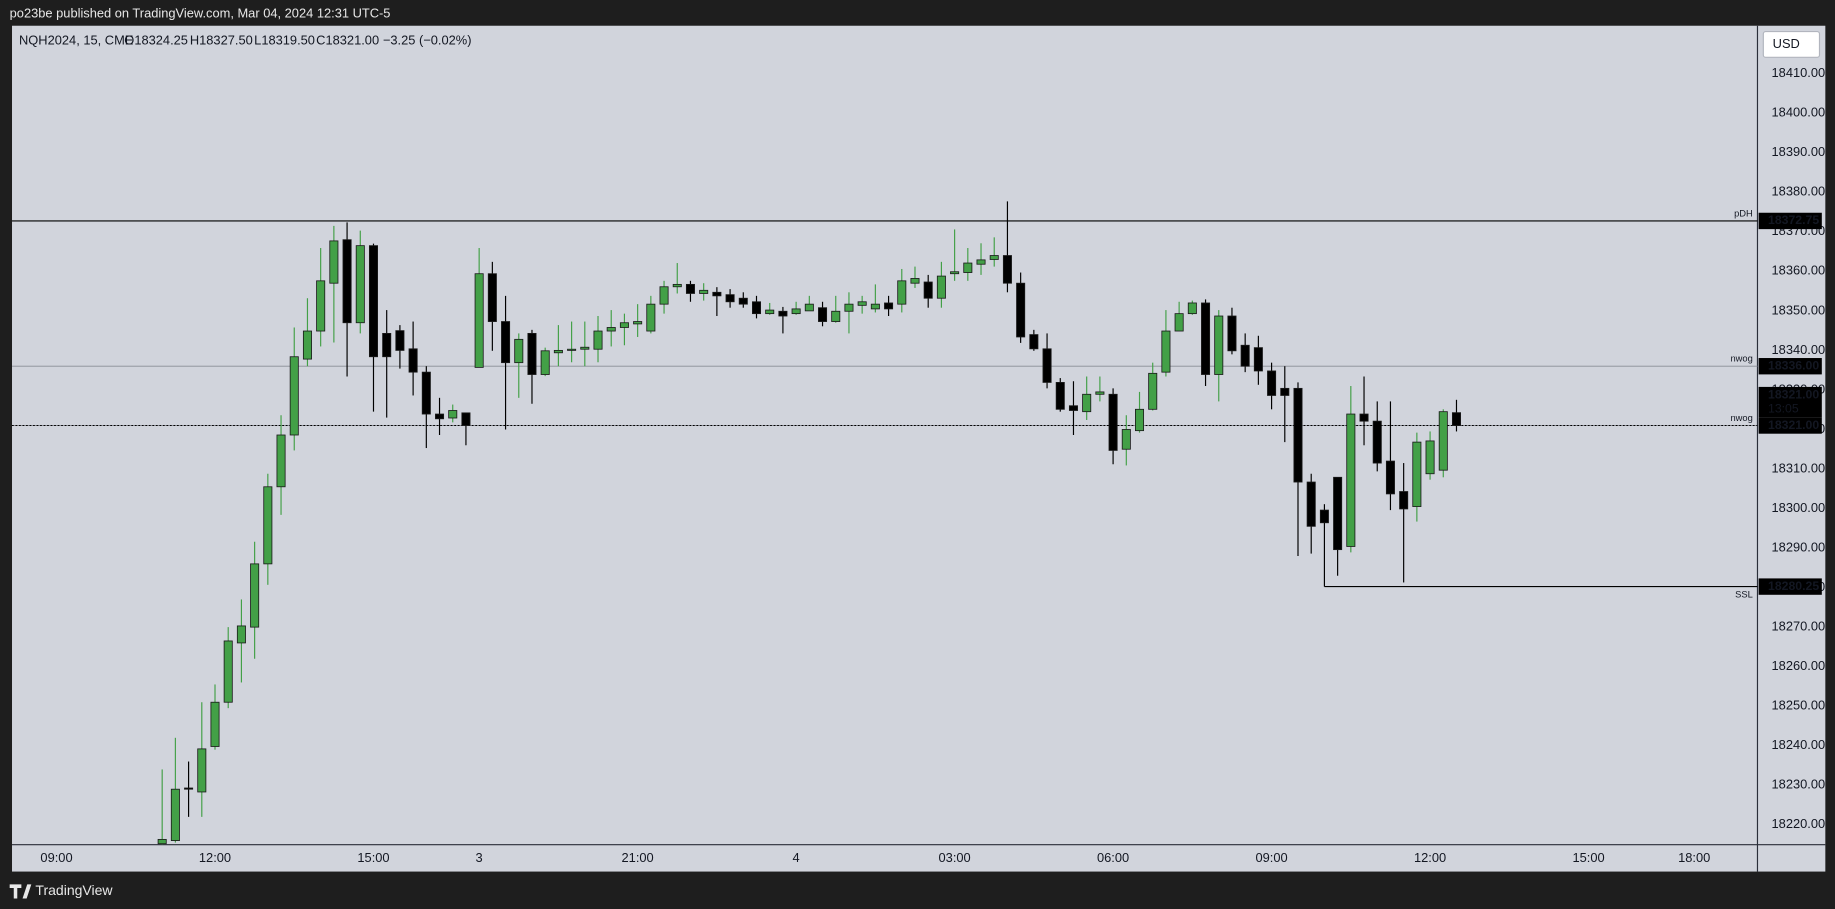  What do you see at coordinates (1799, 349) in the screenshot?
I see `y-tick-label: 18340.00` at bounding box center [1799, 349].